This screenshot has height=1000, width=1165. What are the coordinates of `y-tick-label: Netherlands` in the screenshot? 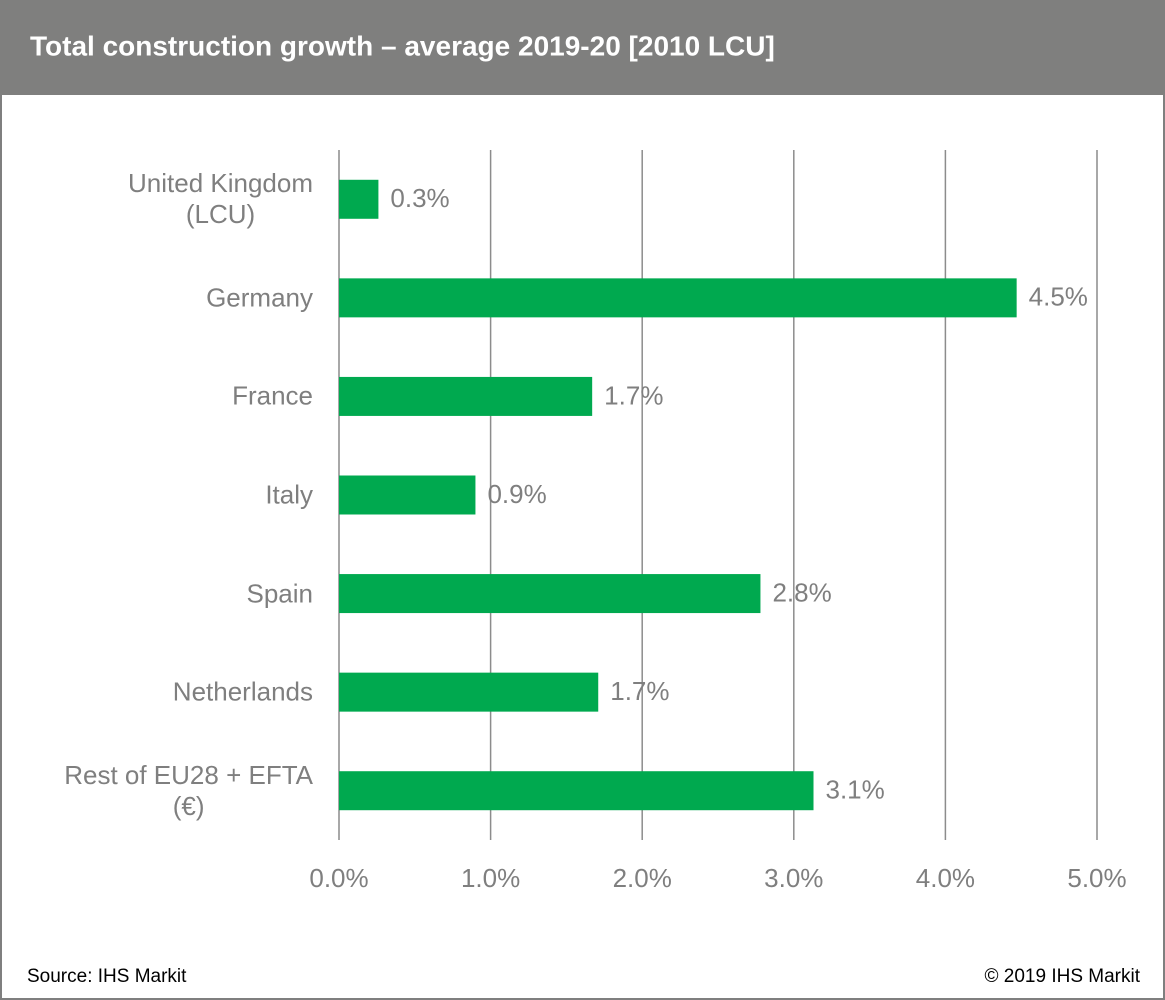 It's located at (242, 691).